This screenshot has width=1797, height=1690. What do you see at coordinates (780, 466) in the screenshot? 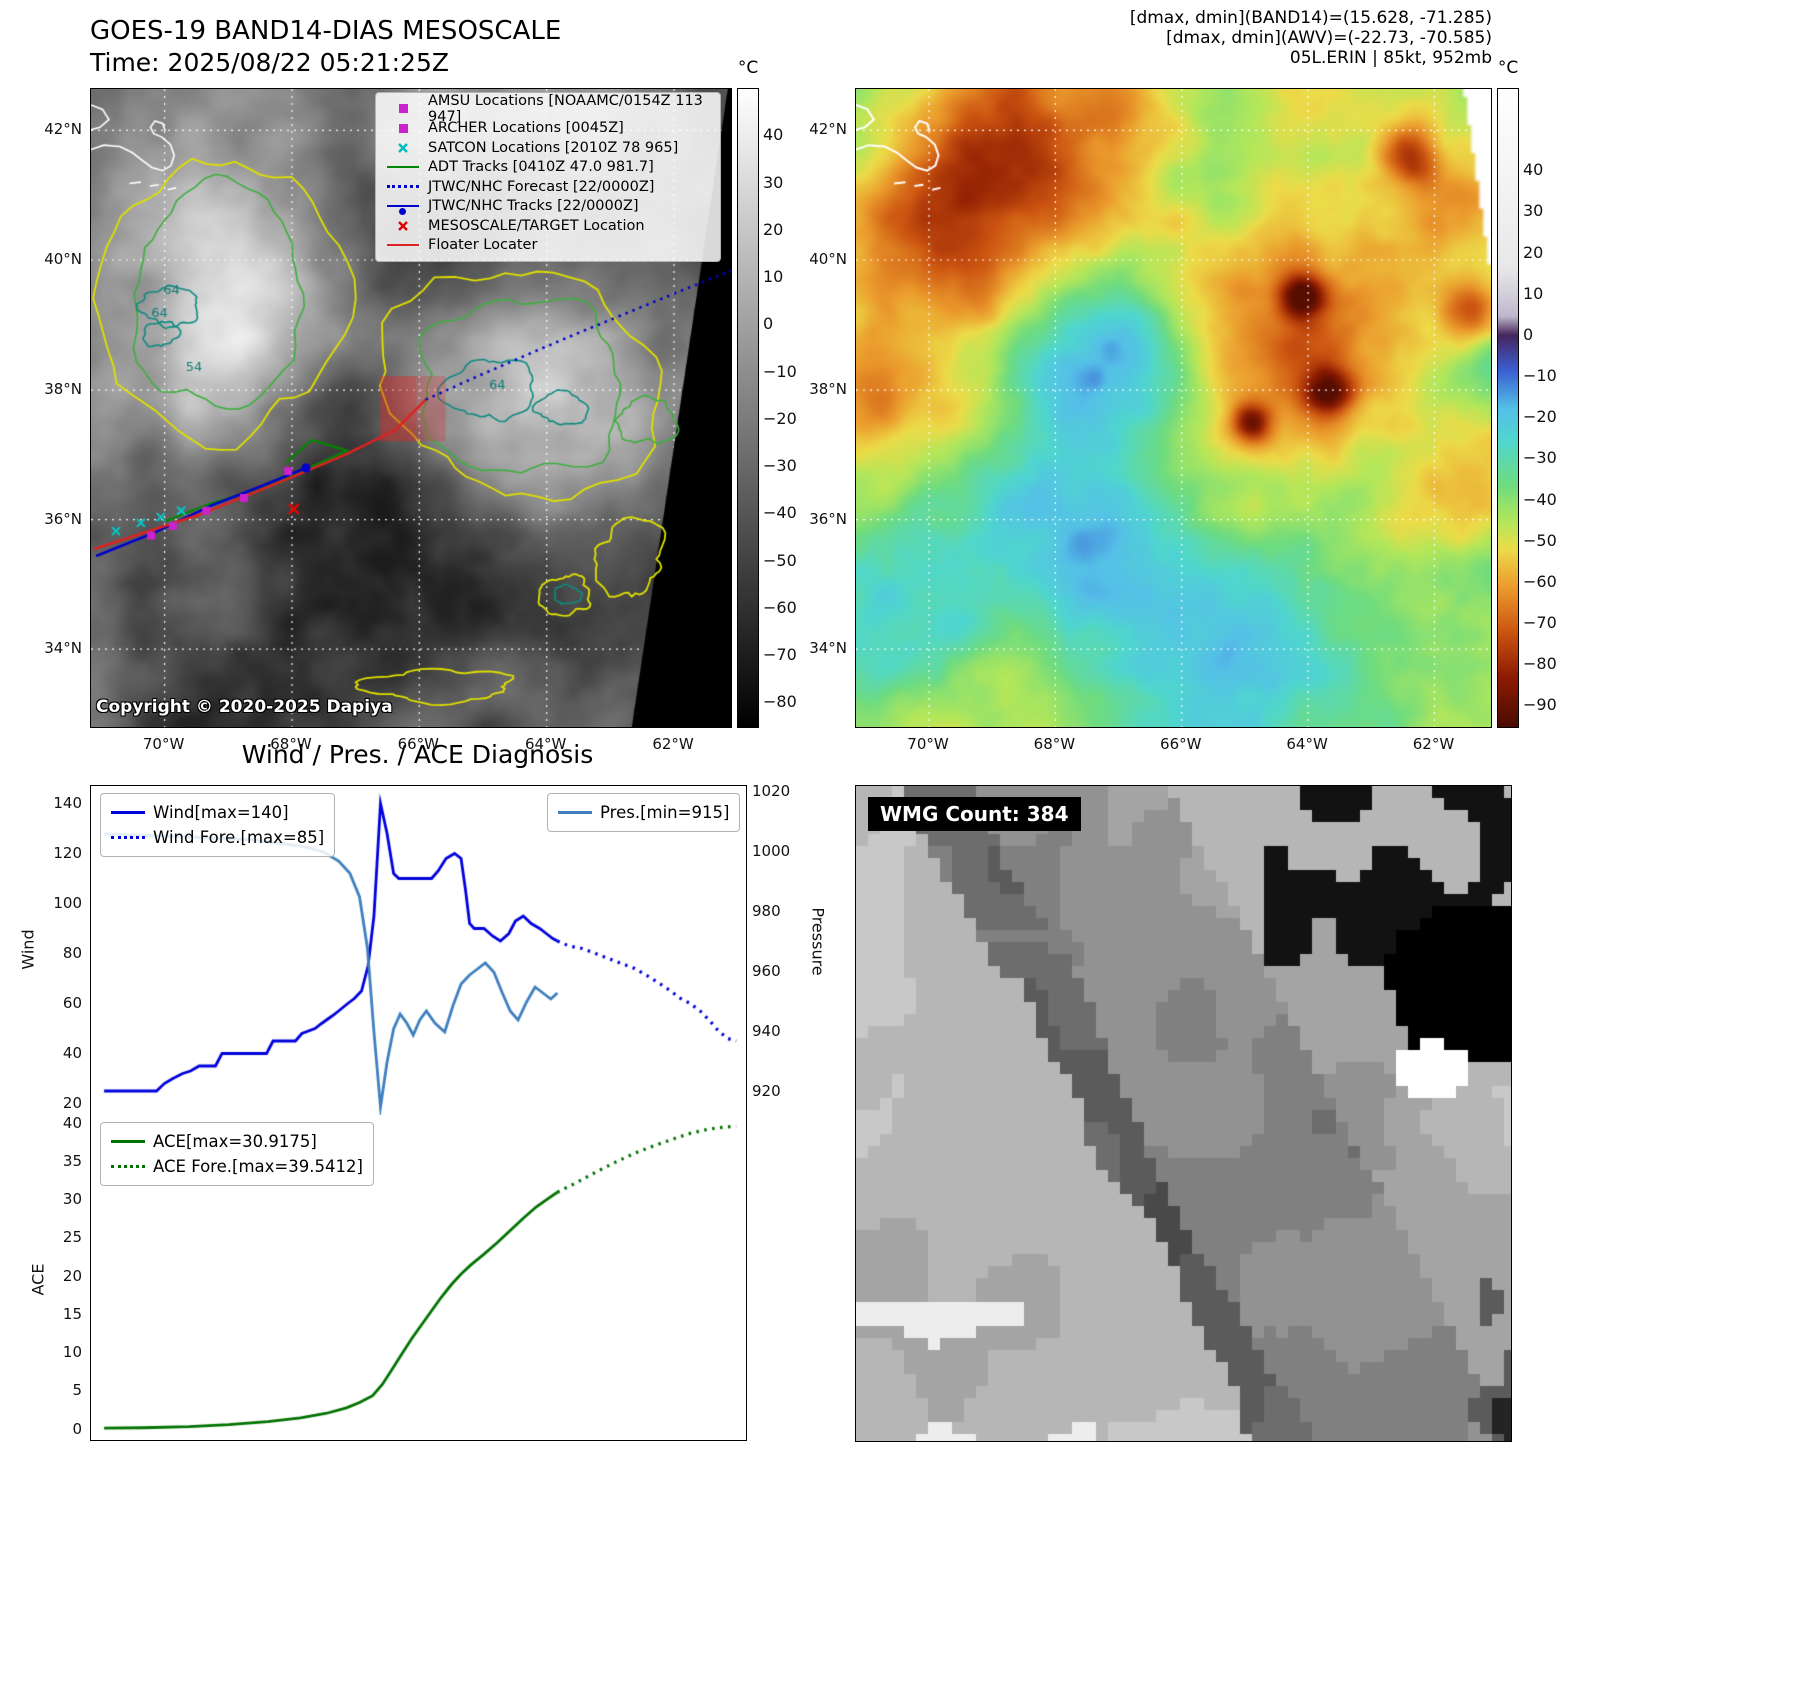
I see `band14-colorbar-tick-label: −30` at bounding box center [780, 466].